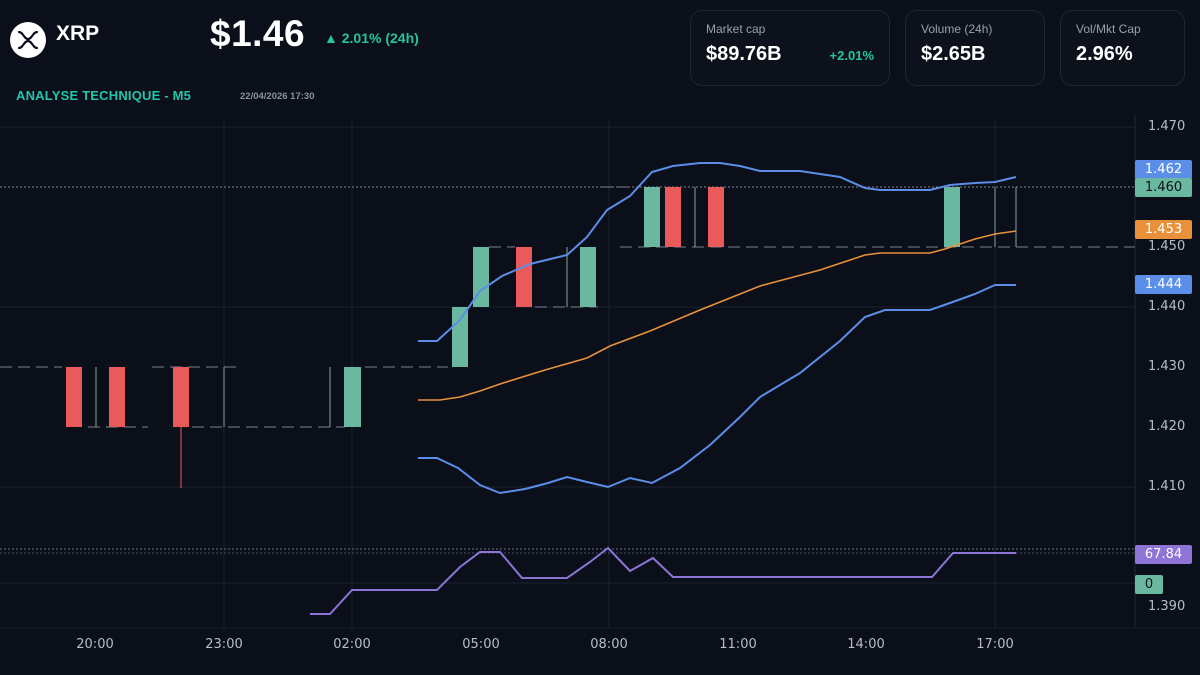  Describe the element at coordinates (1163, 284) in the screenshot. I see `bollinger-lower-tag: 1.444` at that location.